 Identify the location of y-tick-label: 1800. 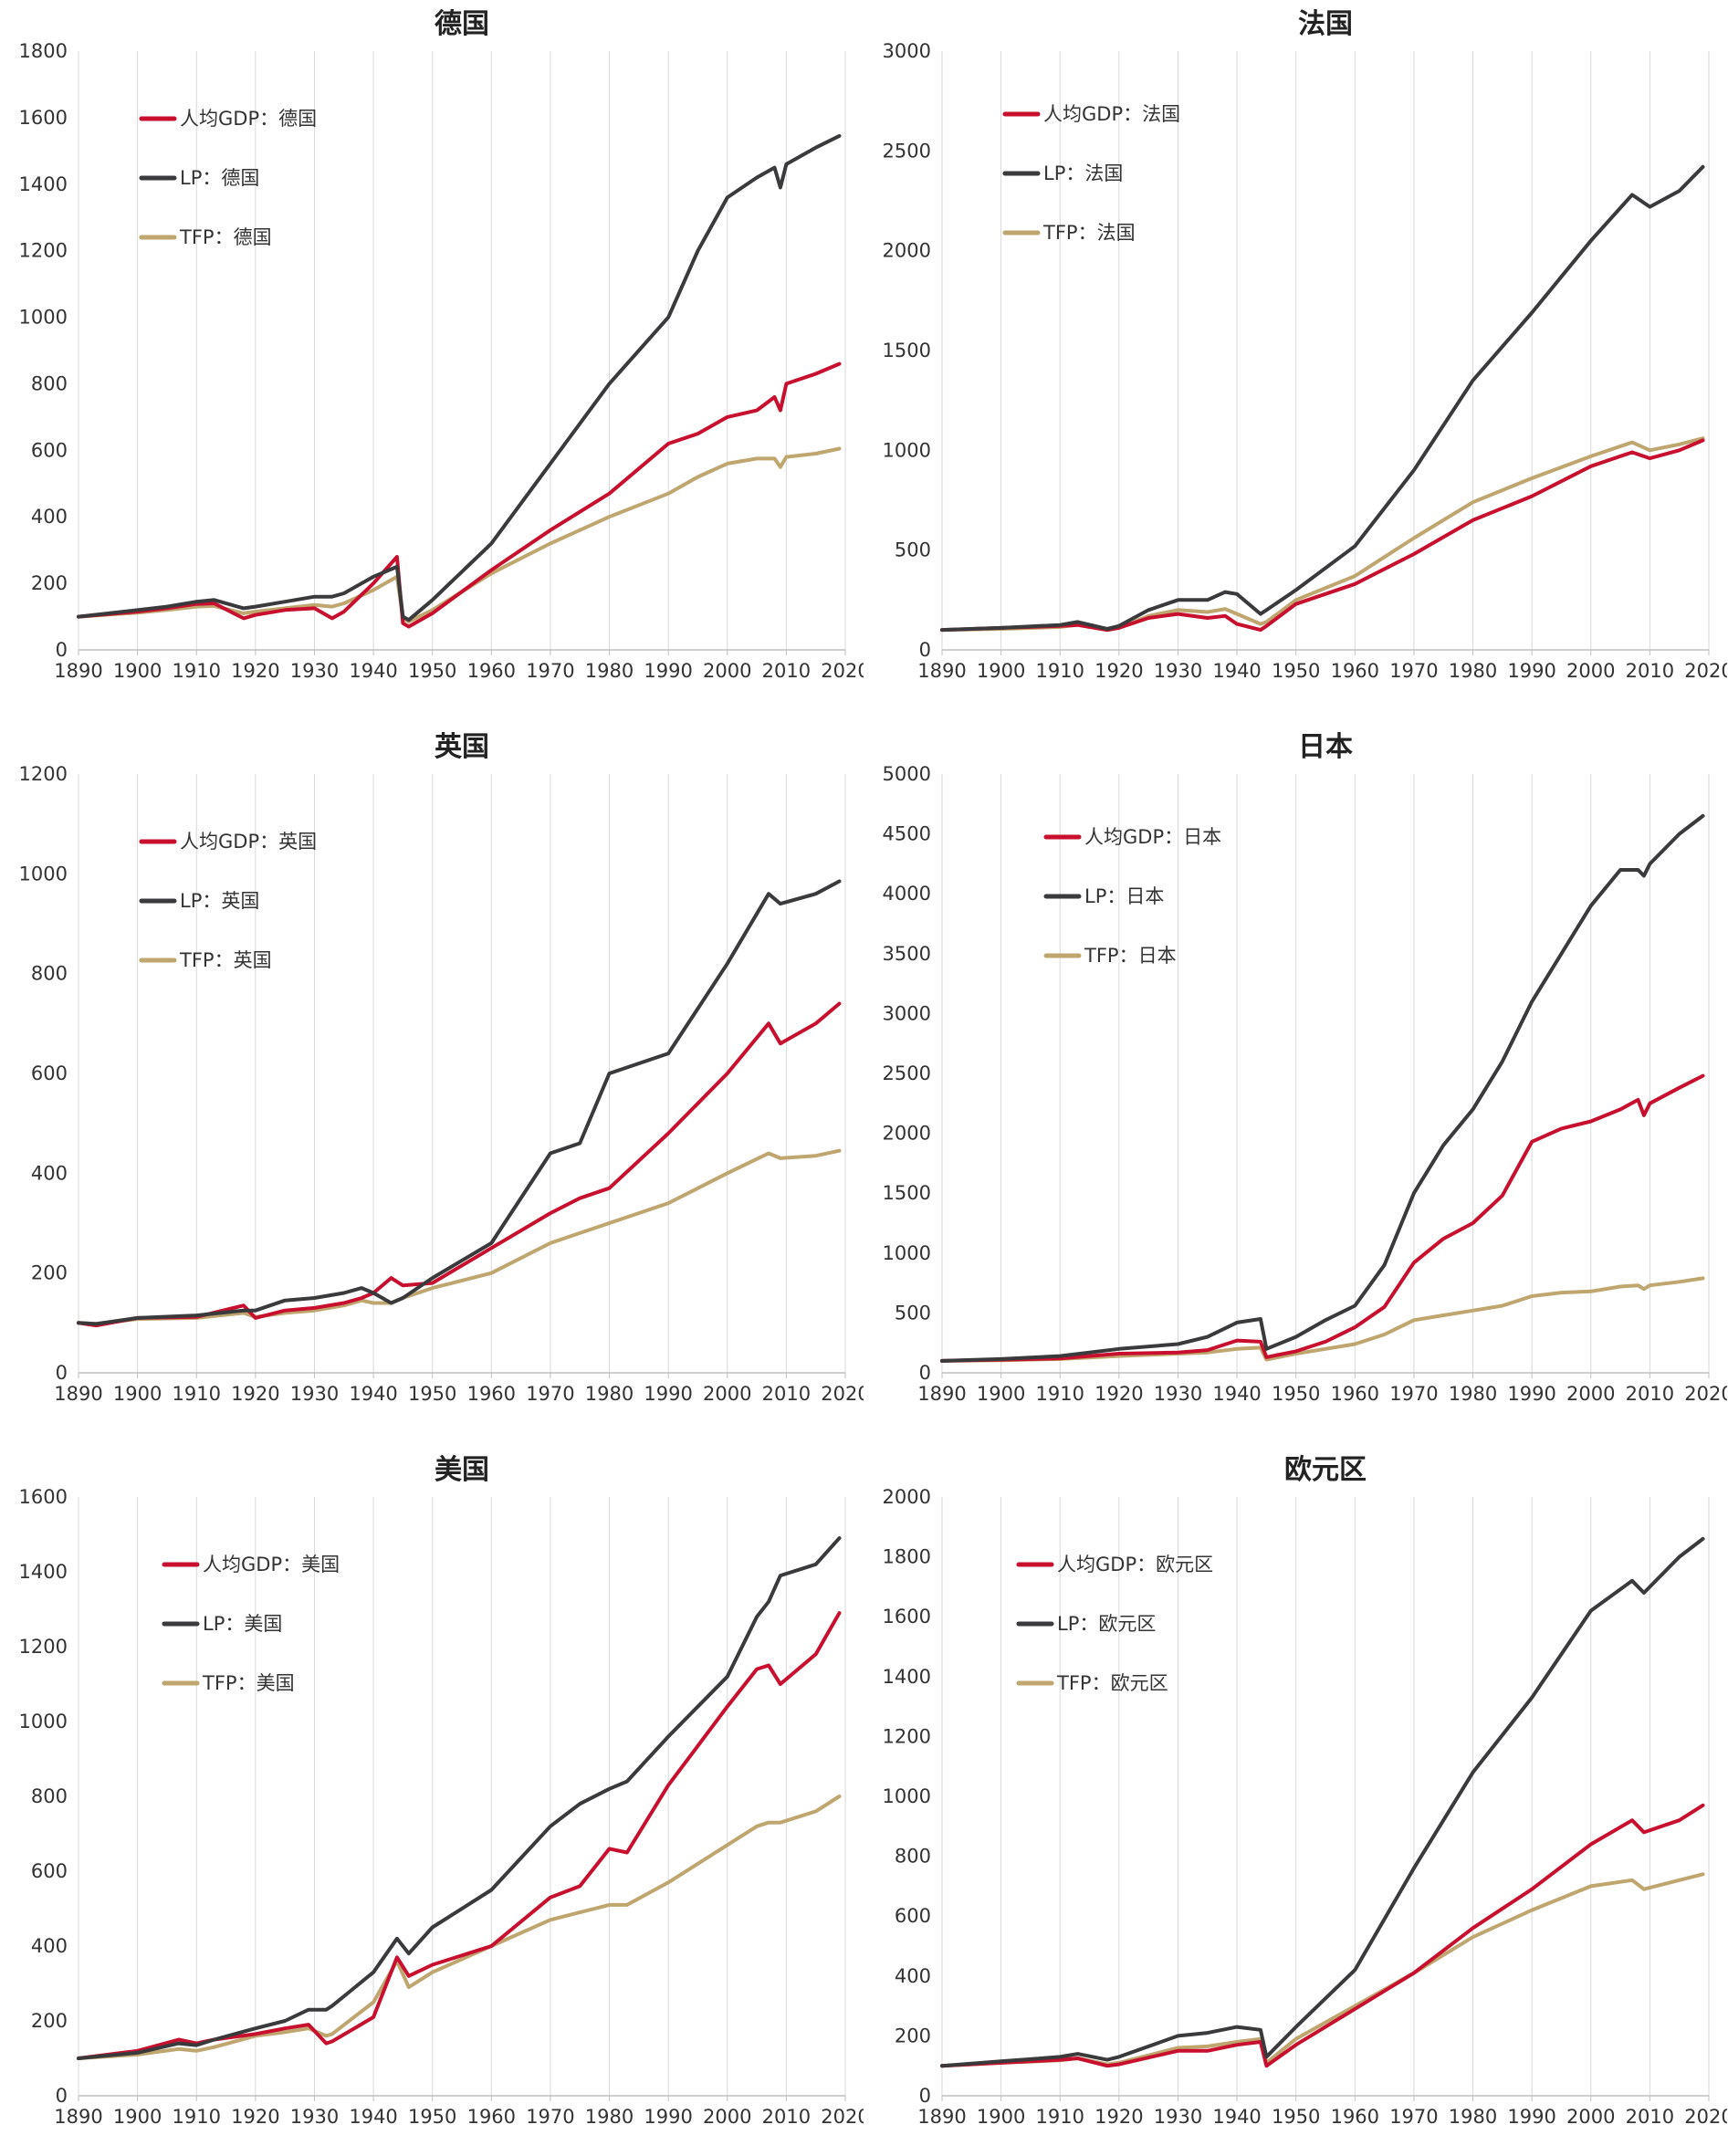
(44, 51).